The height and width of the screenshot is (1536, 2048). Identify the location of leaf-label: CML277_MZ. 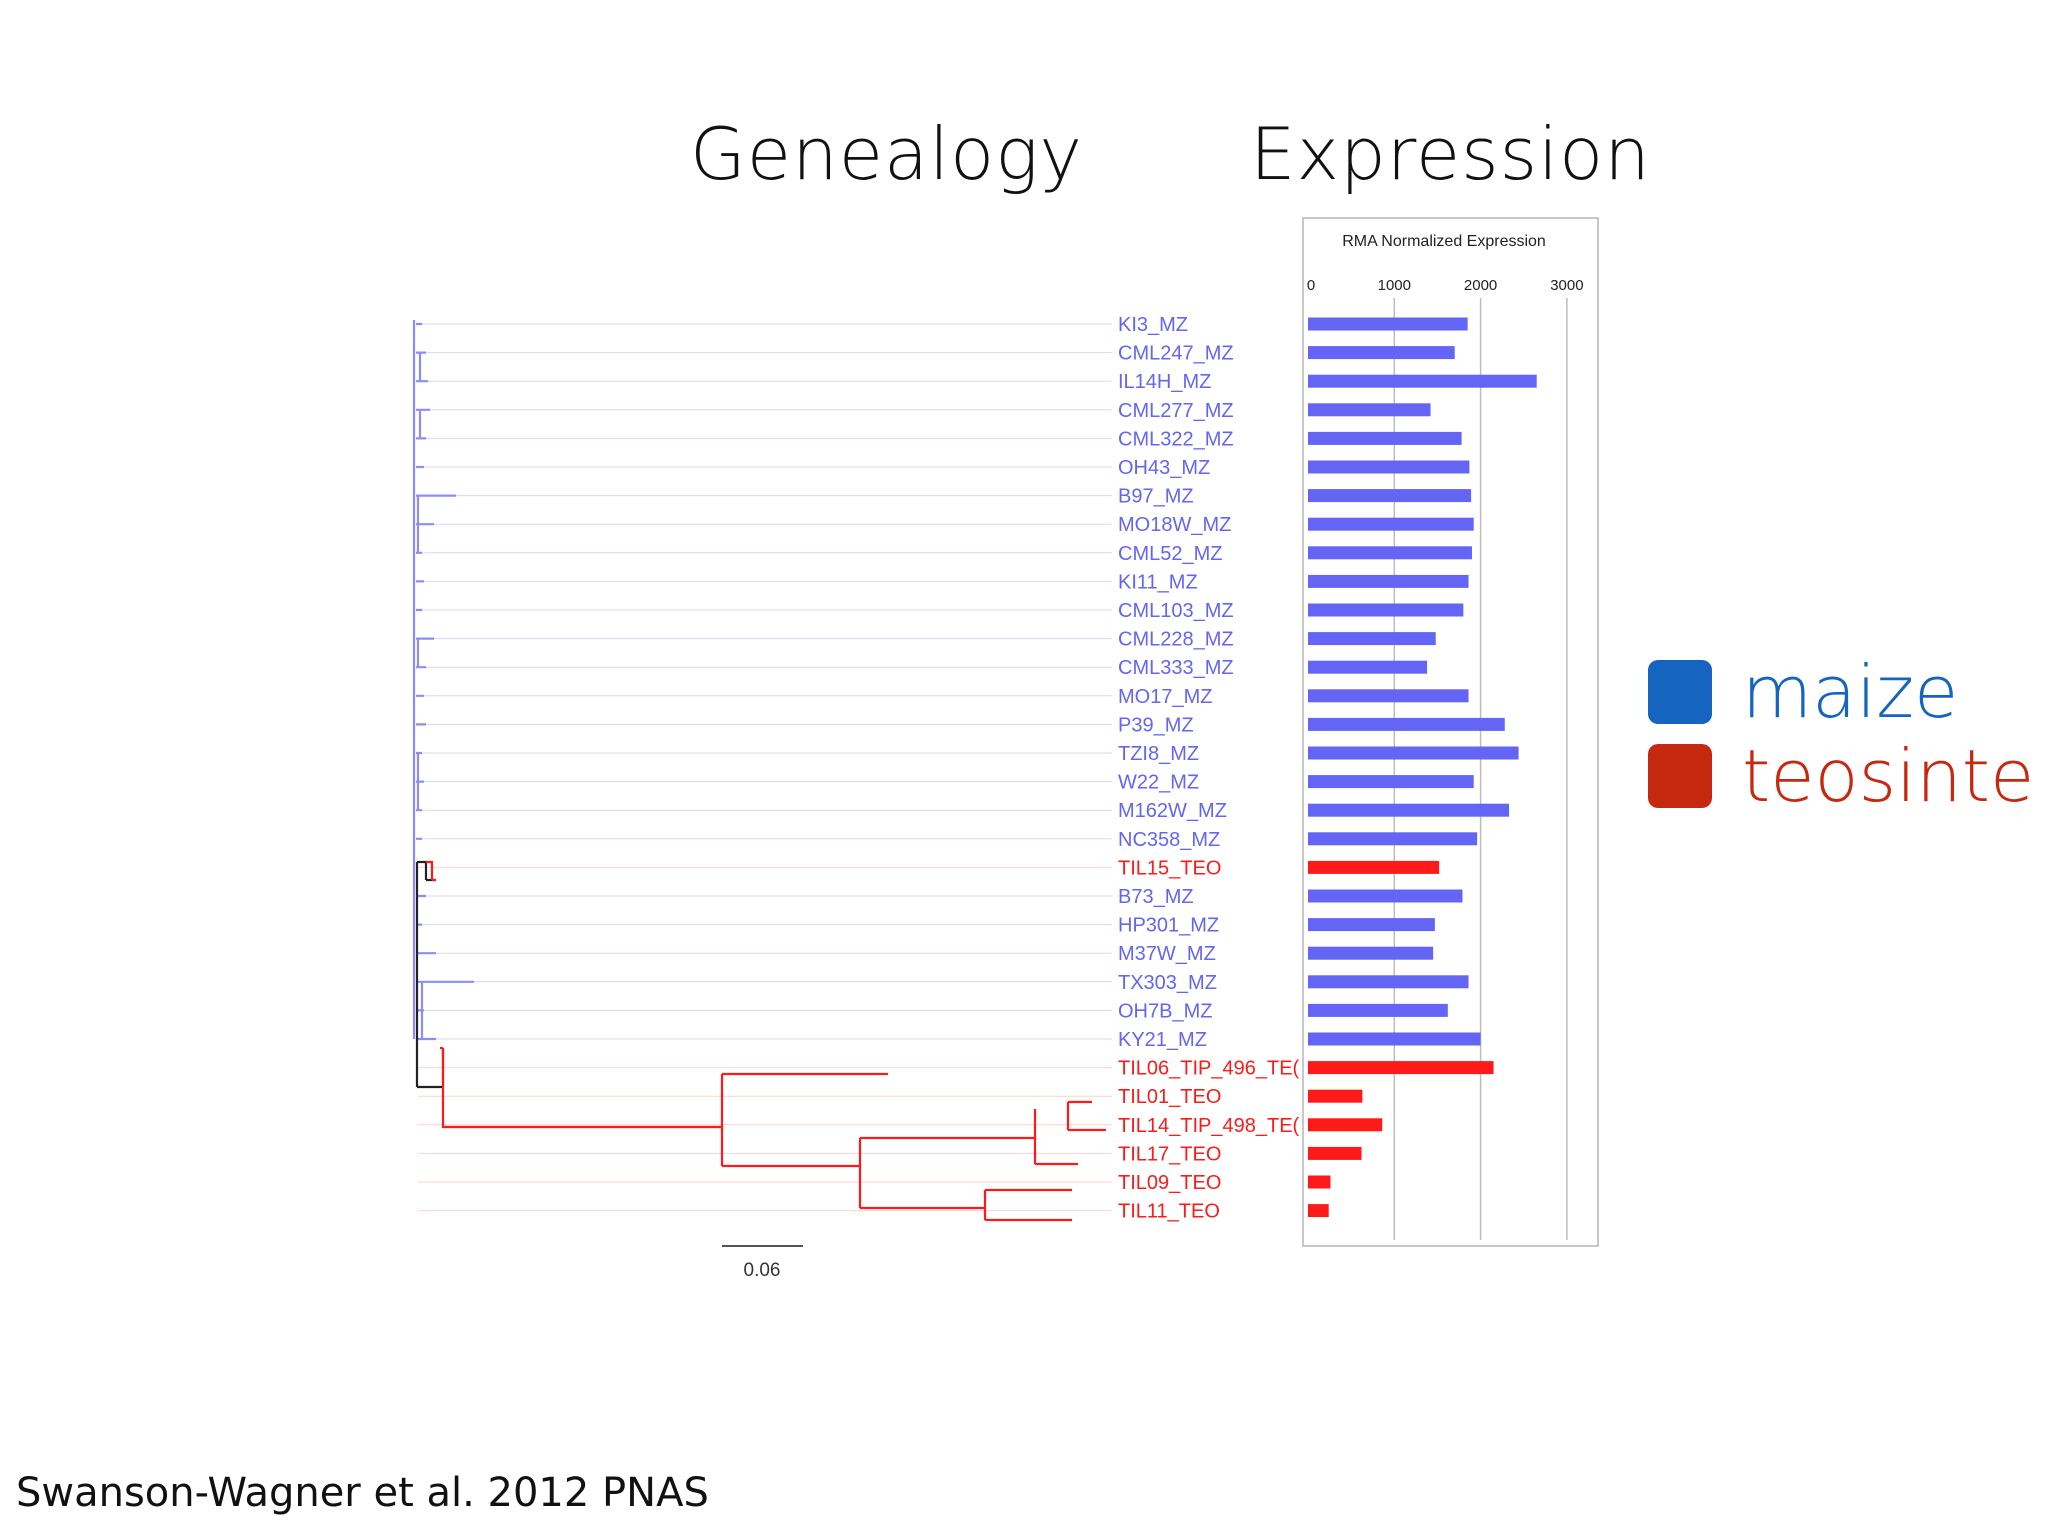
(1176, 411).